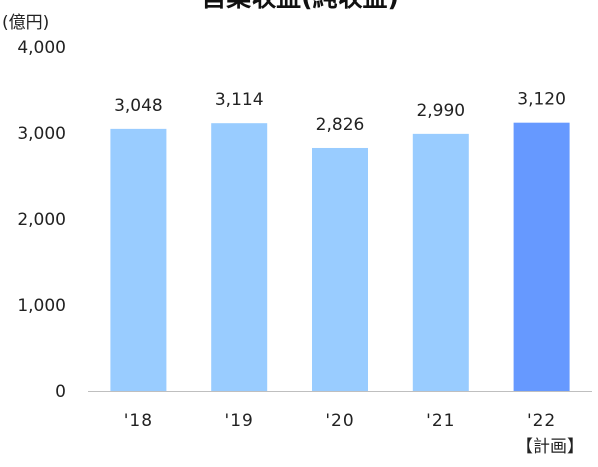 The width and height of the screenshot is (598, 467). I want to click on bar-value-label: 3,114, so click(239, 100).